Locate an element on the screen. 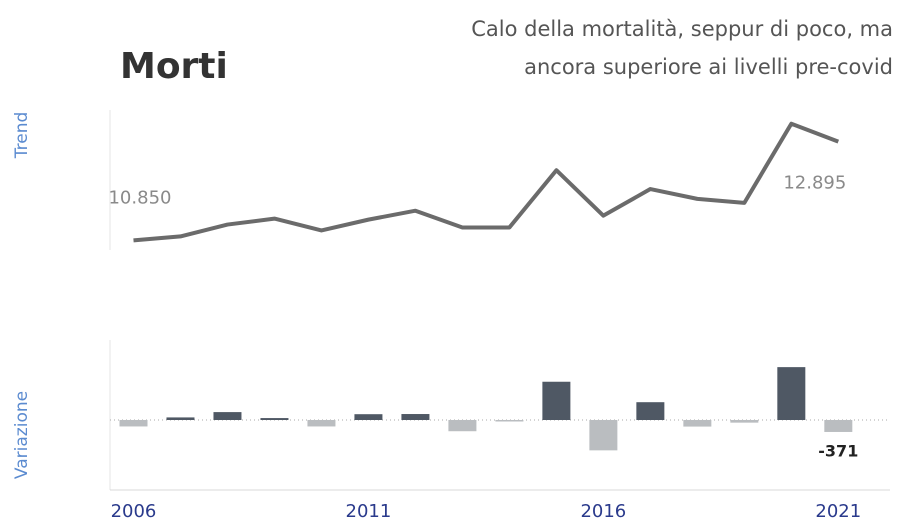 This screenshot has height=524, width=904. x-tick-label: 2006 is located at coordinates (134, 511).